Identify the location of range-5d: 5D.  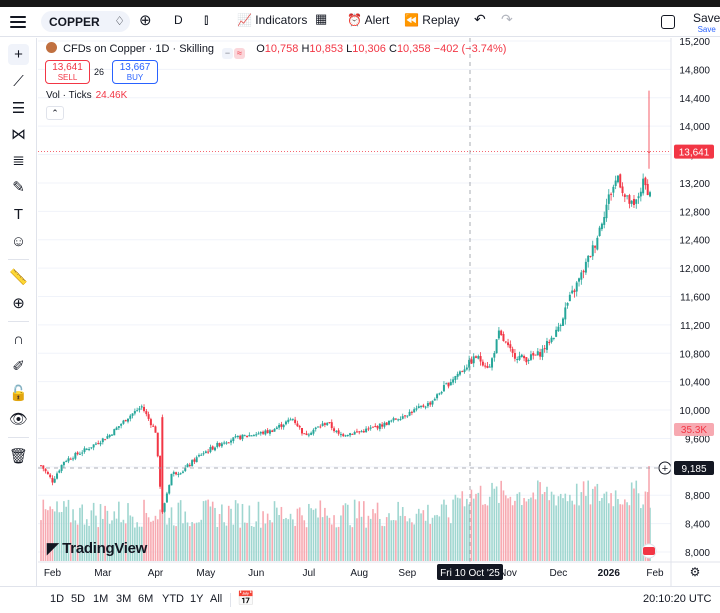
(78, 599).